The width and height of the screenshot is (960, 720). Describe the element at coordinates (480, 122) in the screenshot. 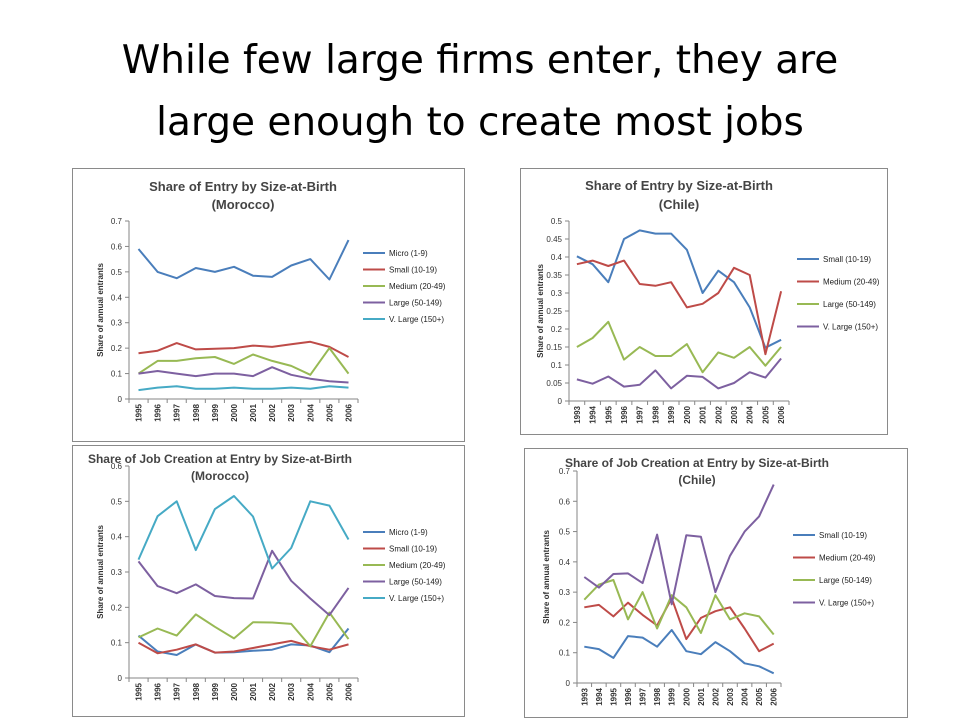

I see `slide-title-line-2: large enough to create most jobs` at that location.